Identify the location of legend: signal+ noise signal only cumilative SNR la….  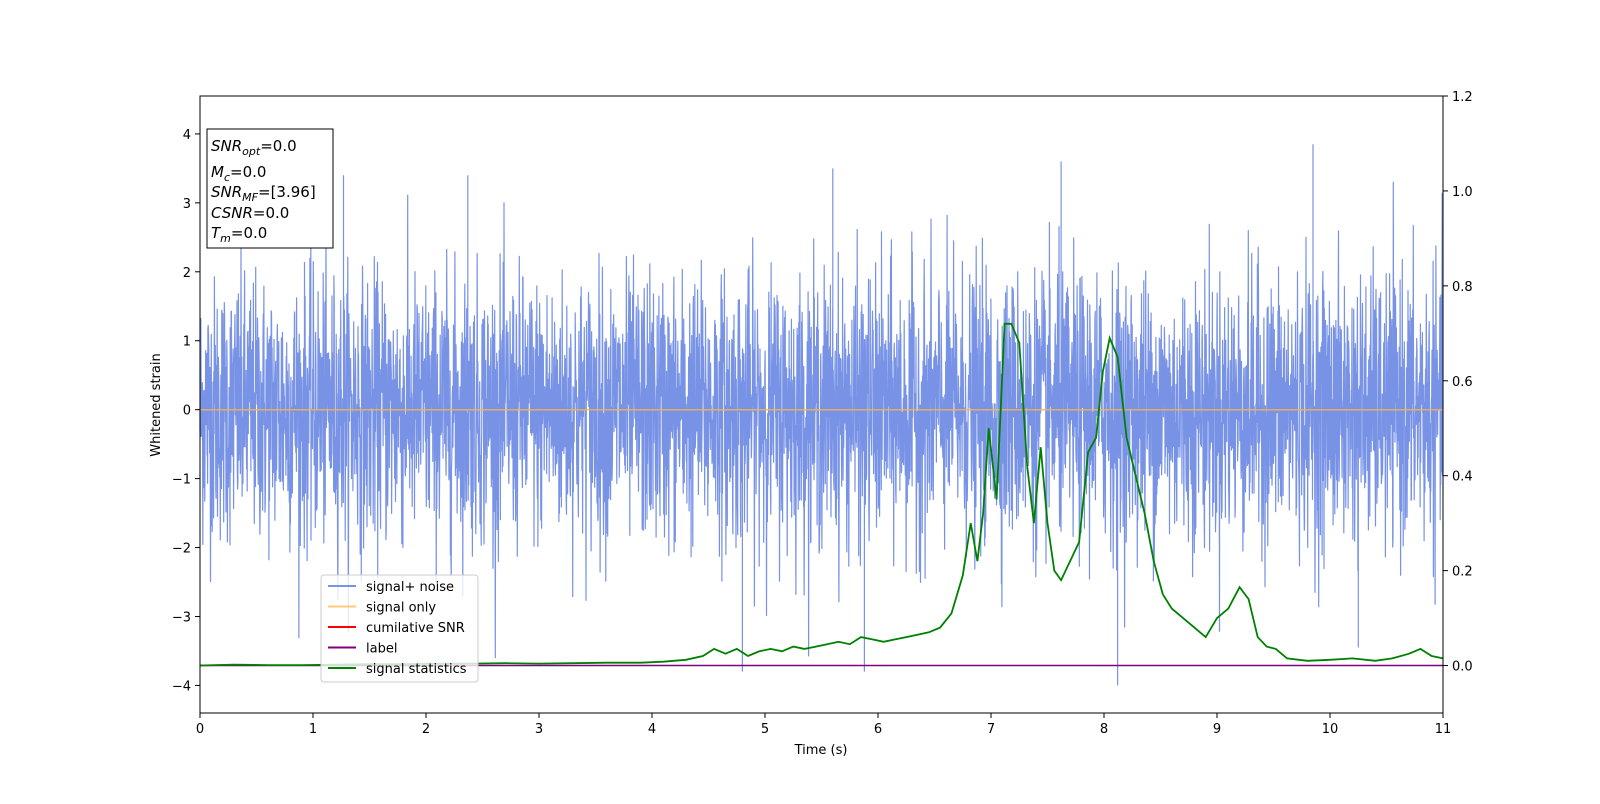
(399, 628).